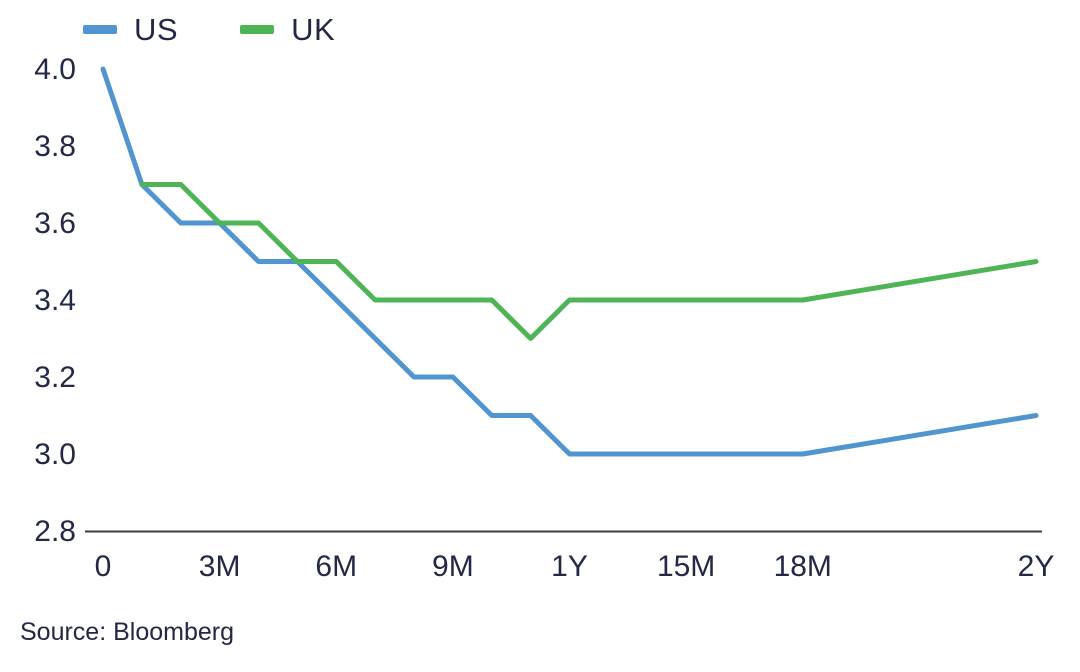 This screenshot has width=1080, height=672. What do you see at coordinates (686, 566) in the screenshot?
I see `x-axis-tick-label: 15M` at bounding box center [686, 566].